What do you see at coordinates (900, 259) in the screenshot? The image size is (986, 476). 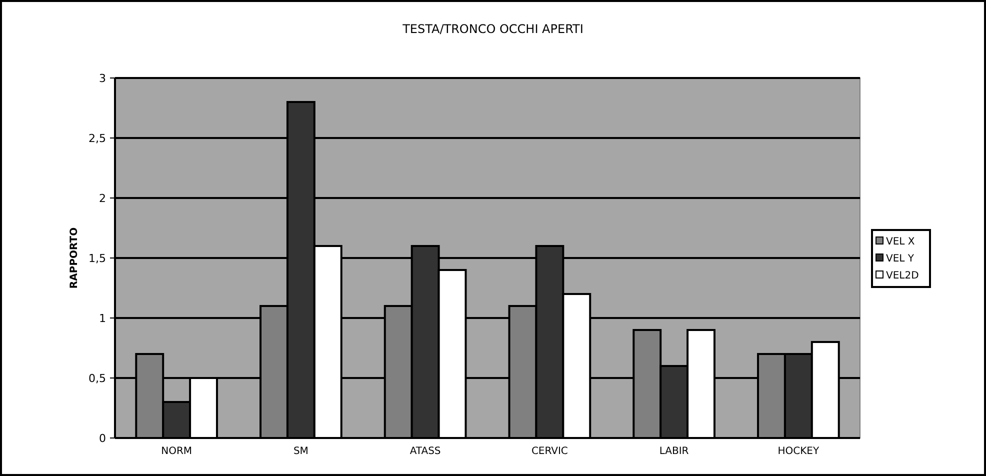 I see `legend-label: VEL Y` at bounding box center [900, 259].